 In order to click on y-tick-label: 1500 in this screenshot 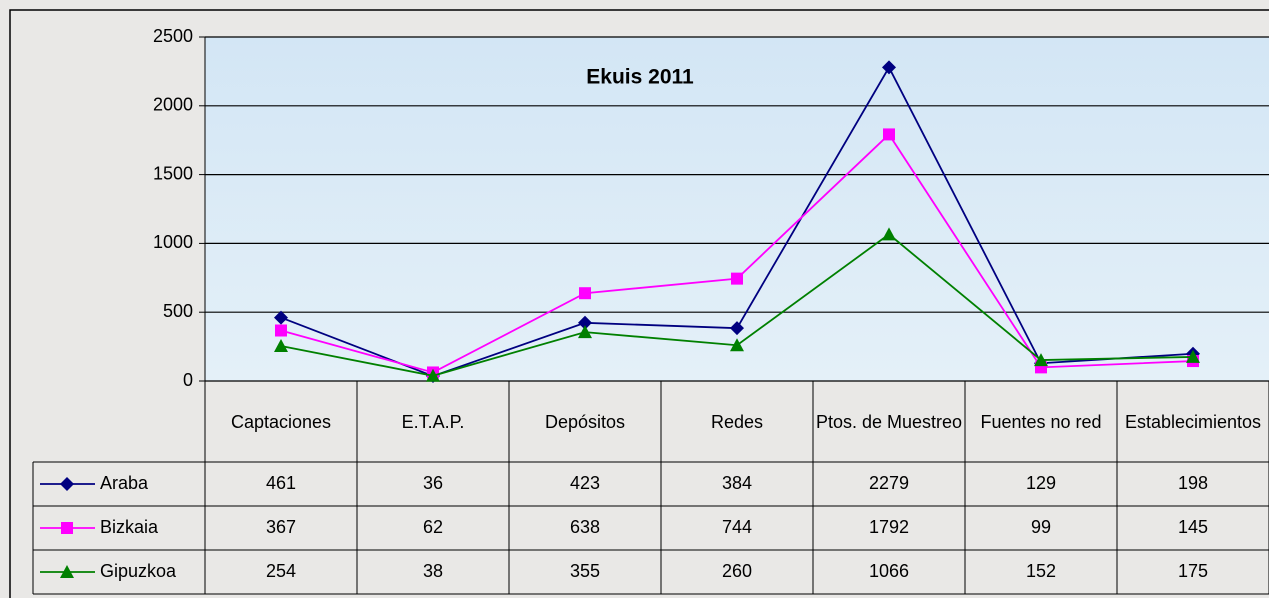, I will do `click(173, 173)`.